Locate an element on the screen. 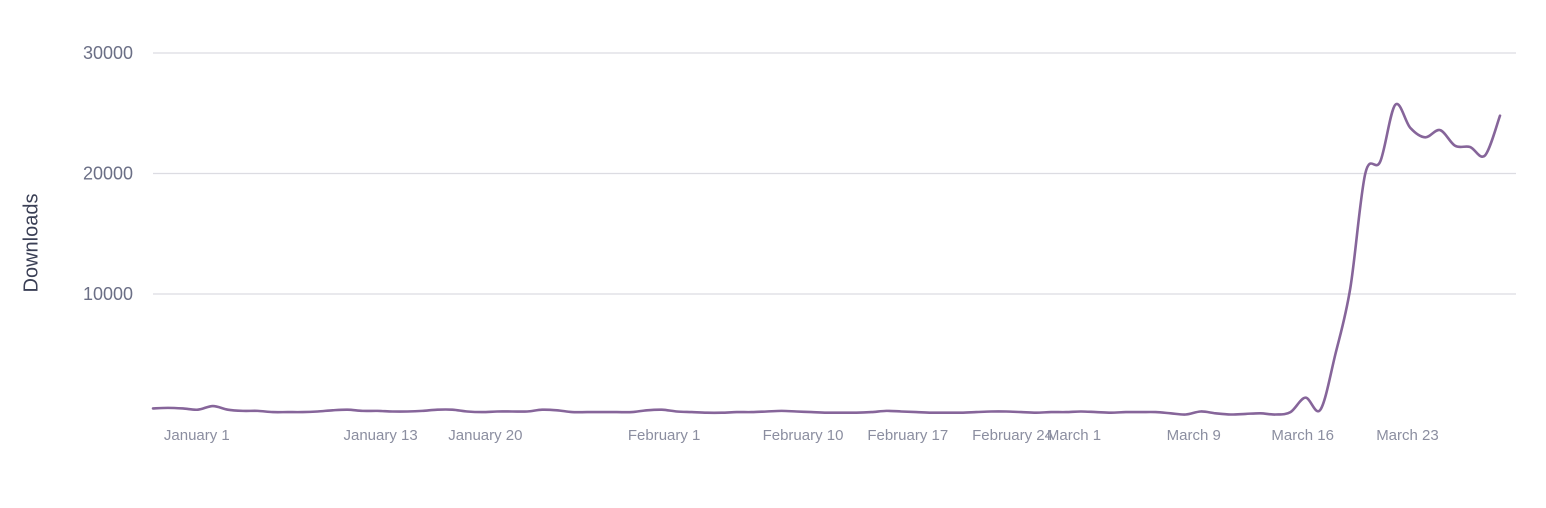 The height and width of the screenshot is (508, 1546). x-tick-label: February 10 is located at coordinates (803, 435).